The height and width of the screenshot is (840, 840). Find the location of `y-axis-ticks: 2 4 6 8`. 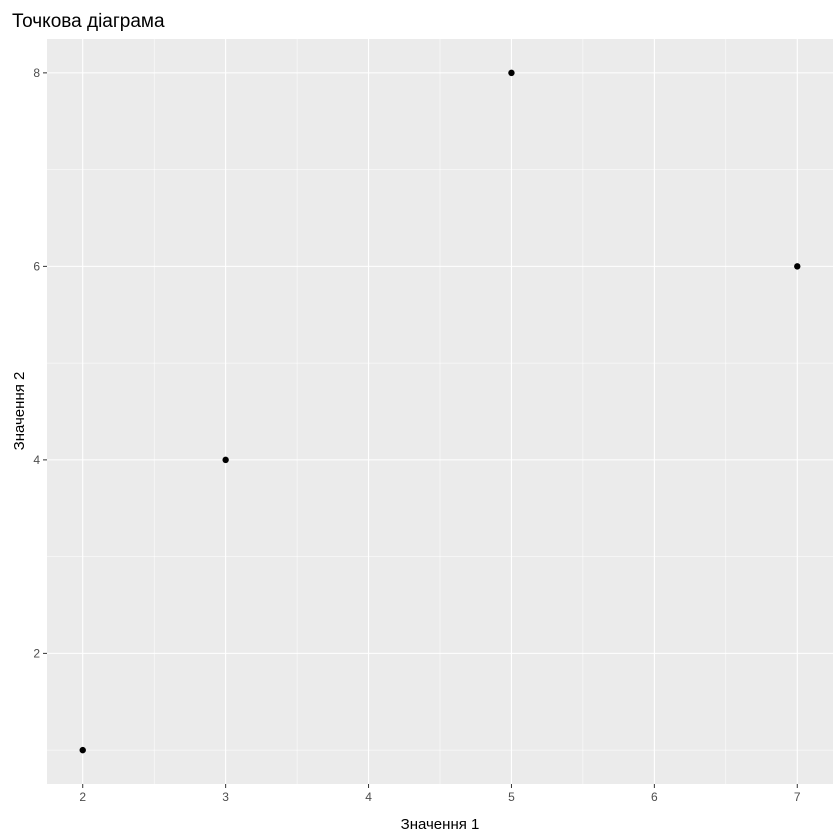

y-axis-ticks: 2 4 6 8 is located at coordinates (40, 363).